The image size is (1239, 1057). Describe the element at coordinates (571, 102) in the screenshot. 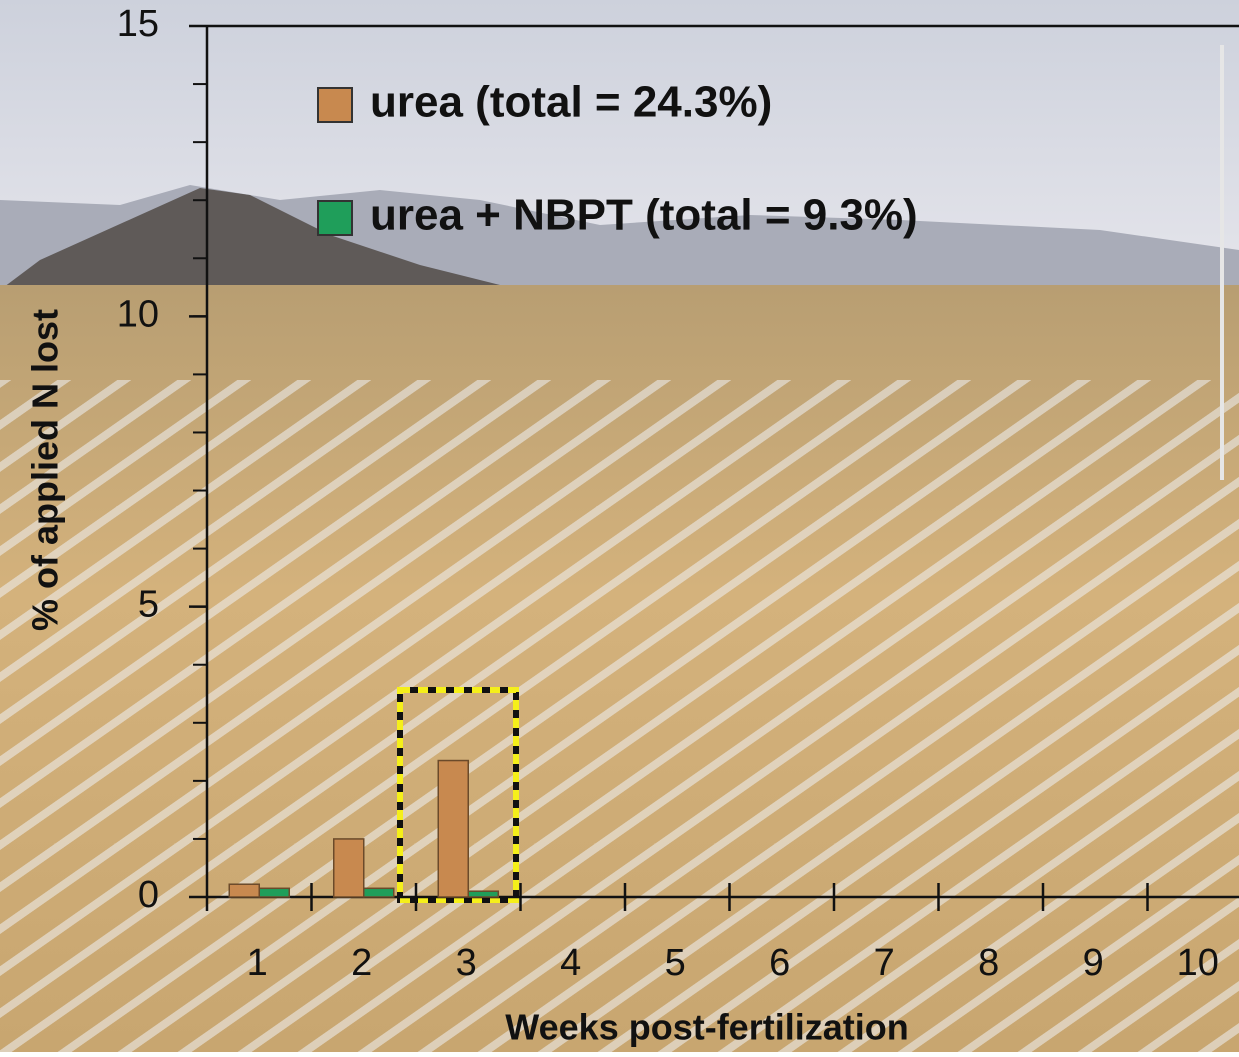

I see `legend-label: urea (total = 24.3%)` at that location.